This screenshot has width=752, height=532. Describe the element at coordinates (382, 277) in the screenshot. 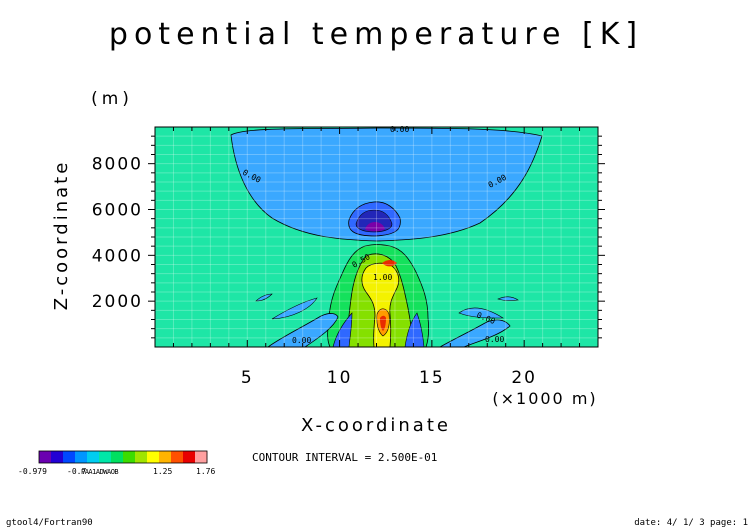

I see `contour-label-plume-2: 1.00` at that location.